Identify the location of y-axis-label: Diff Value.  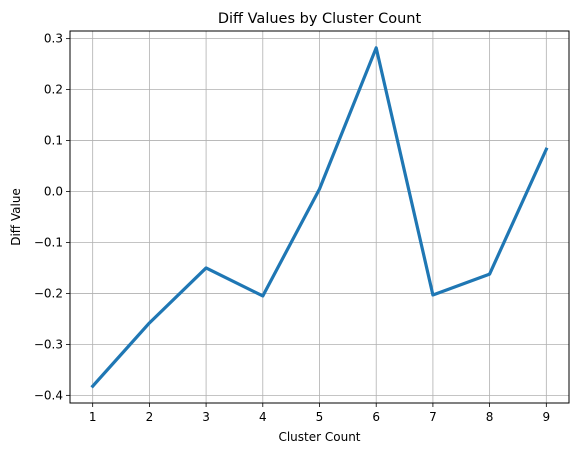
(16, 217).